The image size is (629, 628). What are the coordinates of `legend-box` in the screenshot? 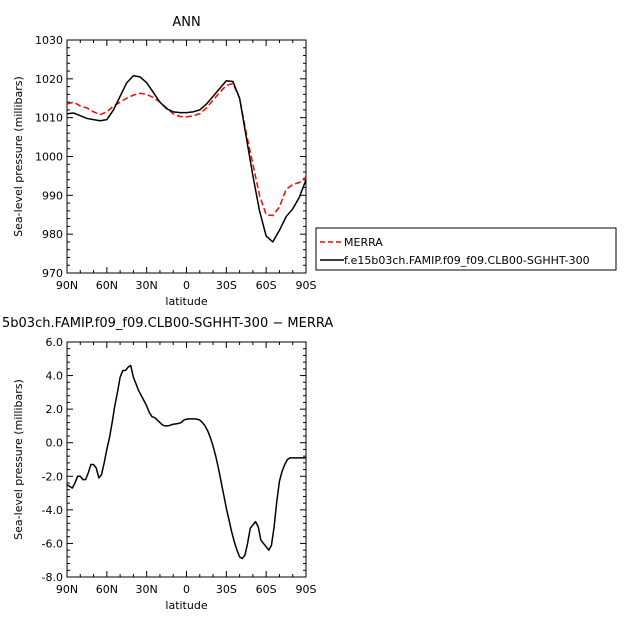 It's located at (466, 249).